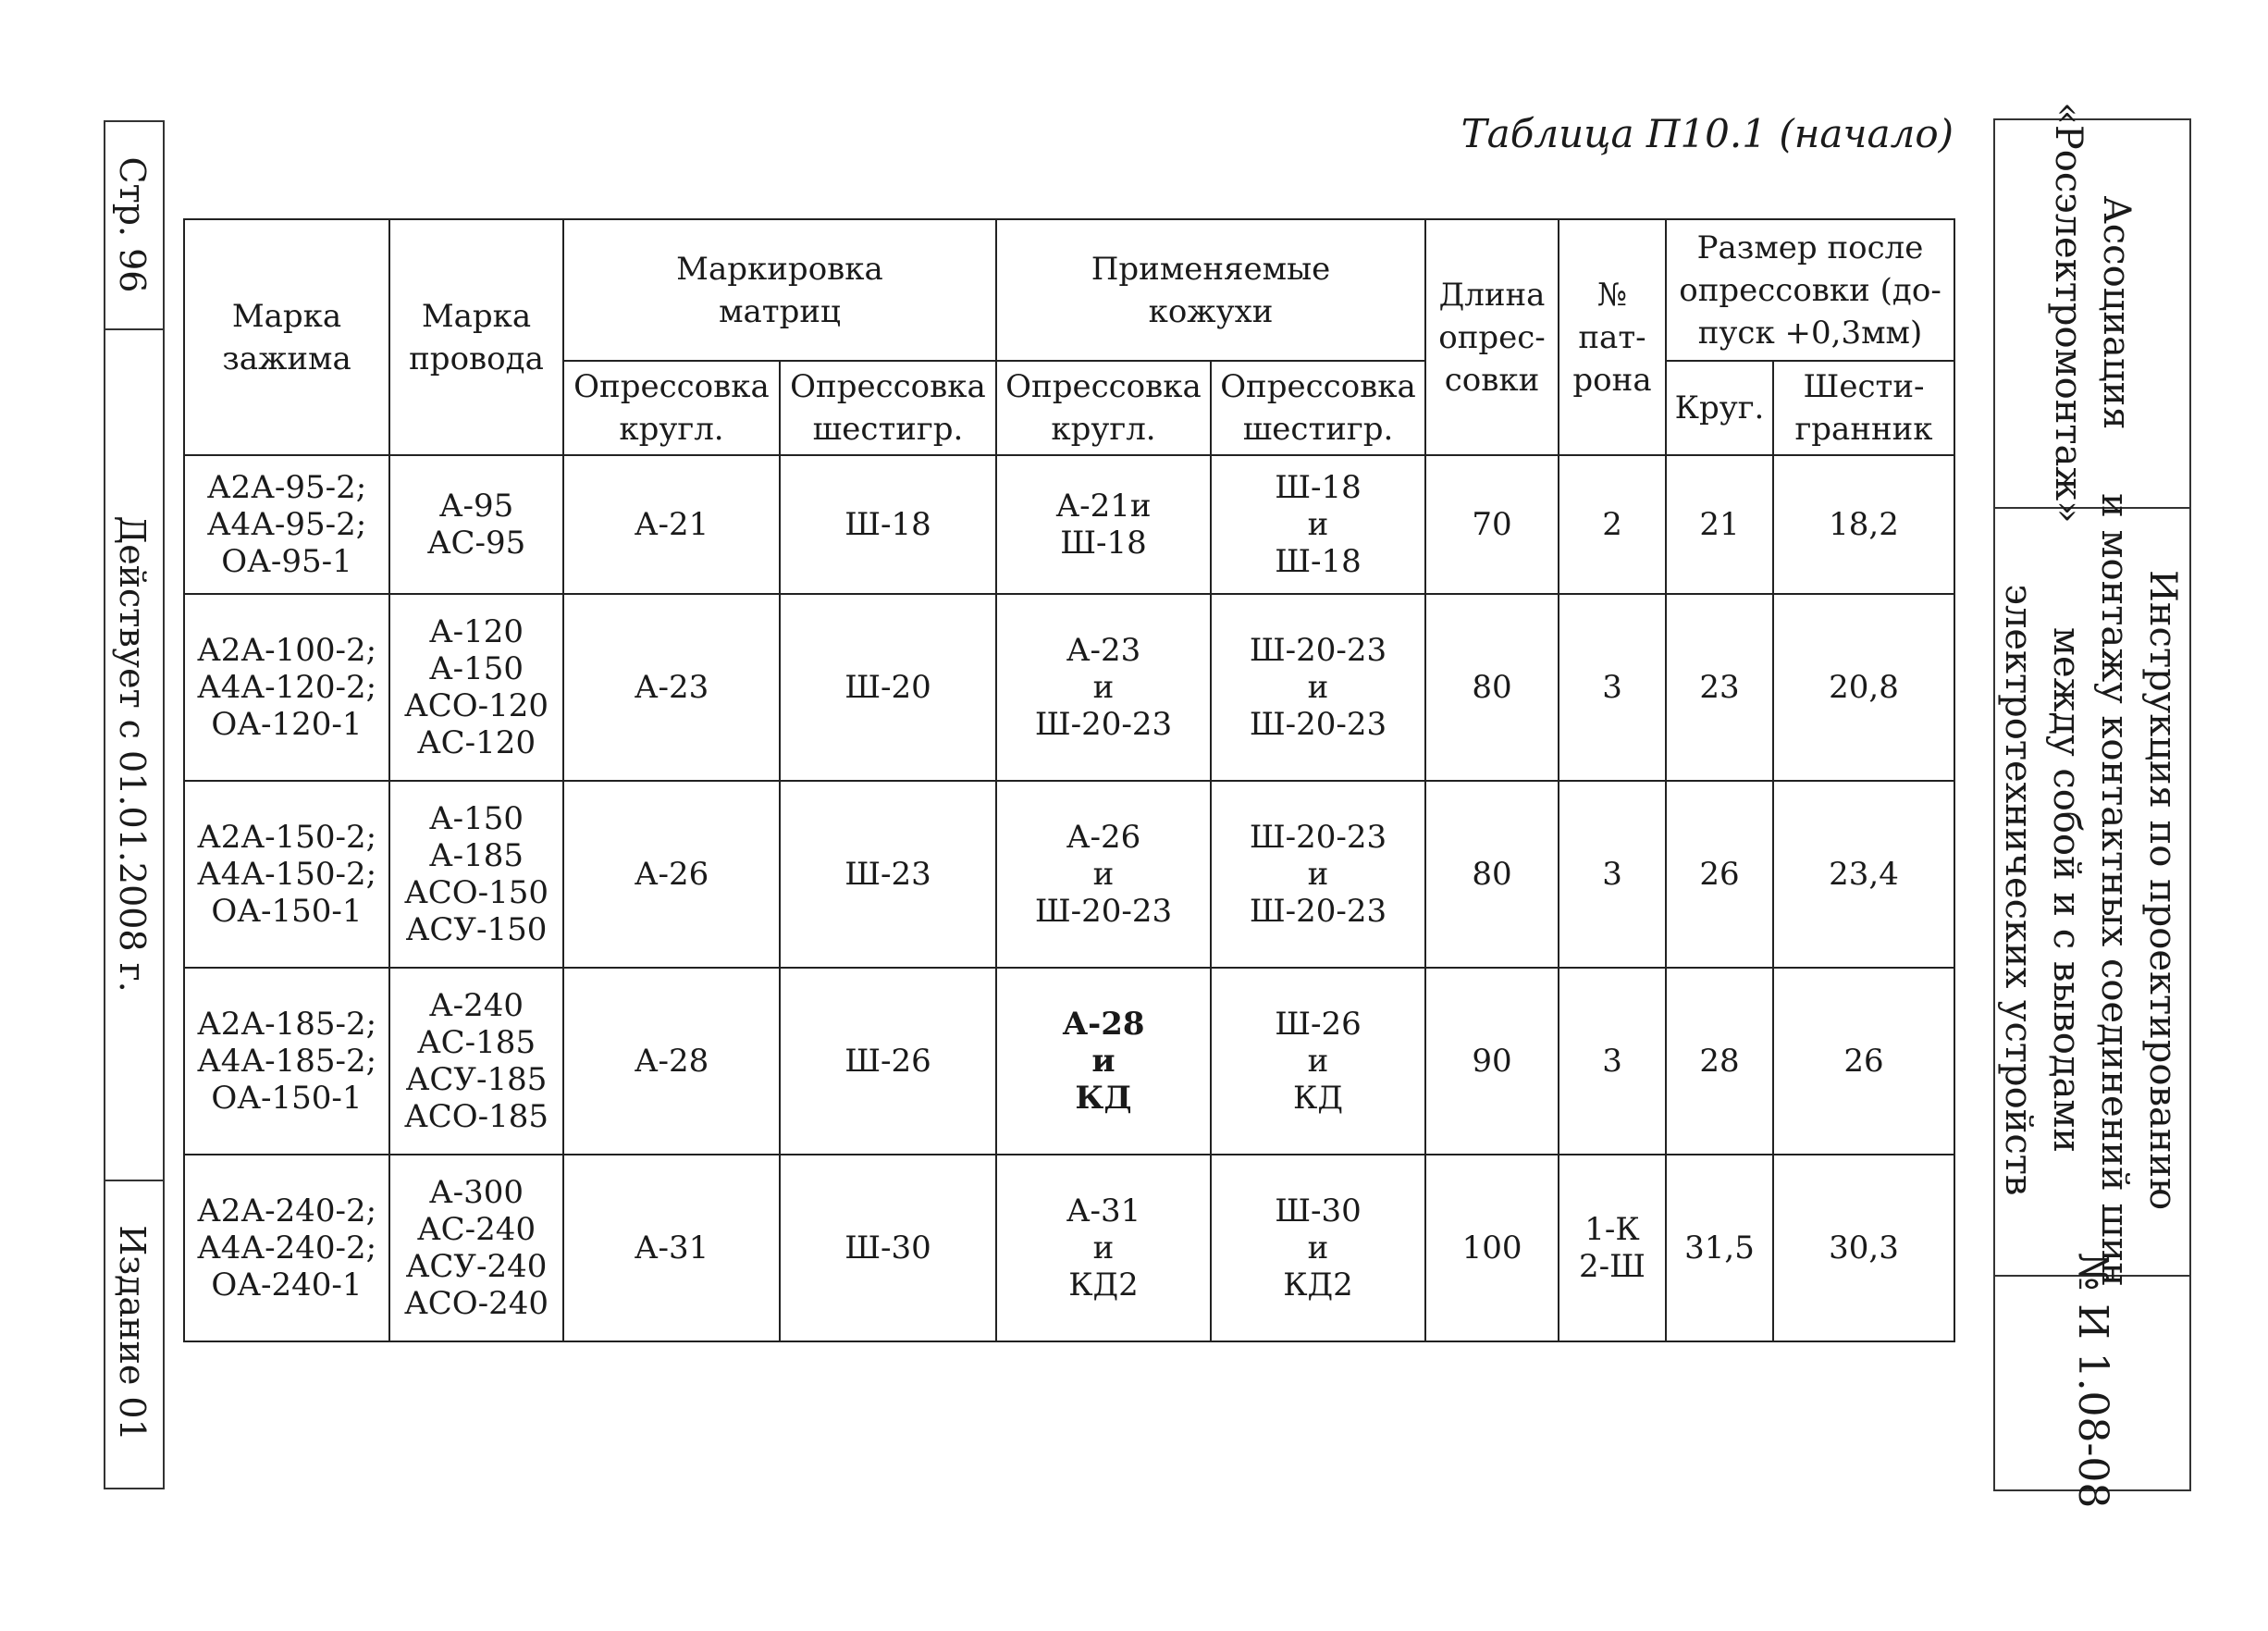 Image resolution: width=2268 pixels, height=1631 pixels. I want to click on cell-dies-hex: Ш-23, so click(888, 874).